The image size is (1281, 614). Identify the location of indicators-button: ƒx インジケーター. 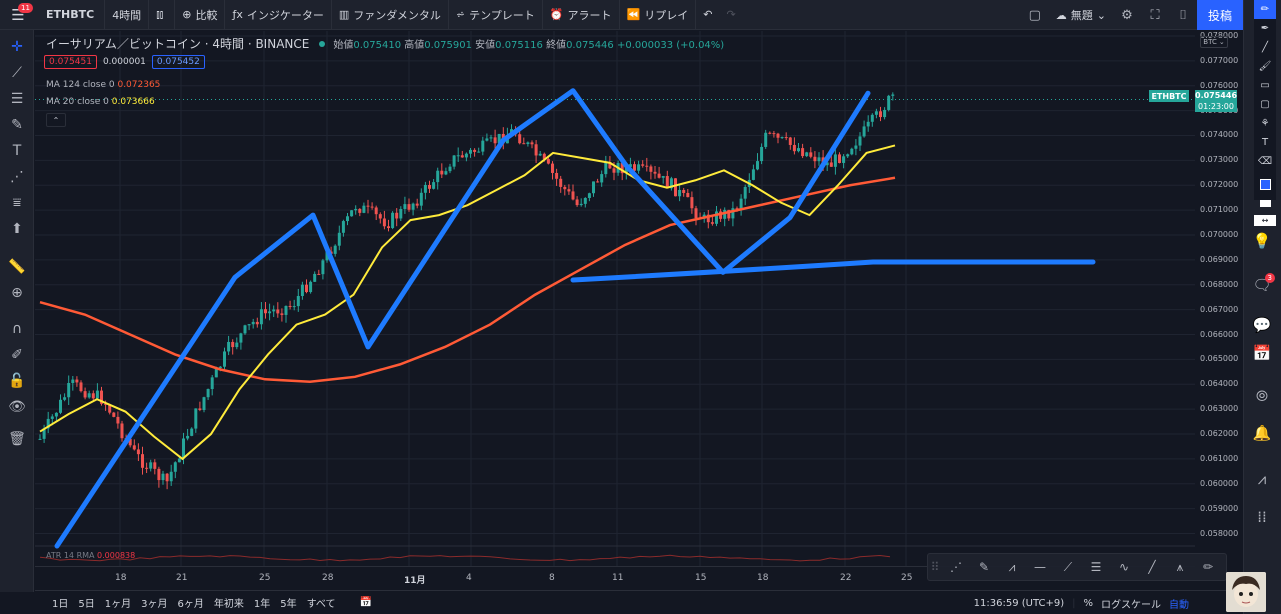
(278, 15).